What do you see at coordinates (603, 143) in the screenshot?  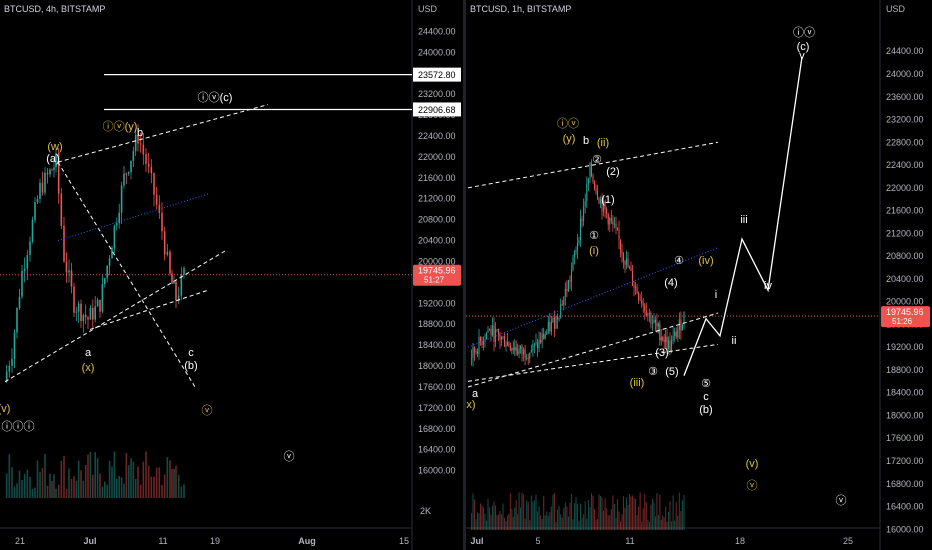 I see `wave-label: (ii)` at bounding box center [603, 143].